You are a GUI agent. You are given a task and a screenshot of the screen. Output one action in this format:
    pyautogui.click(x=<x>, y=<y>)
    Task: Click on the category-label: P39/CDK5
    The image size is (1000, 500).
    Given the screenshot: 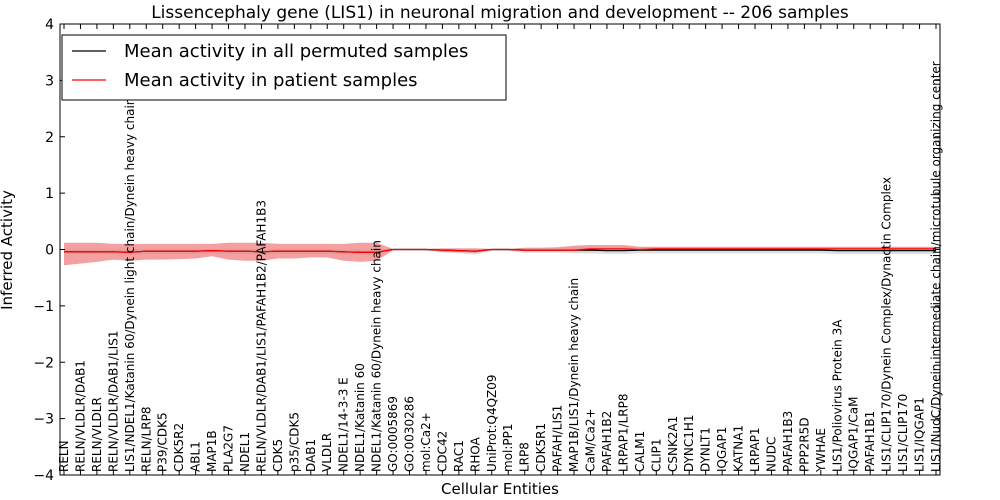 What is the action you would take?
    pyautogui.click(x=163, y=442)
    